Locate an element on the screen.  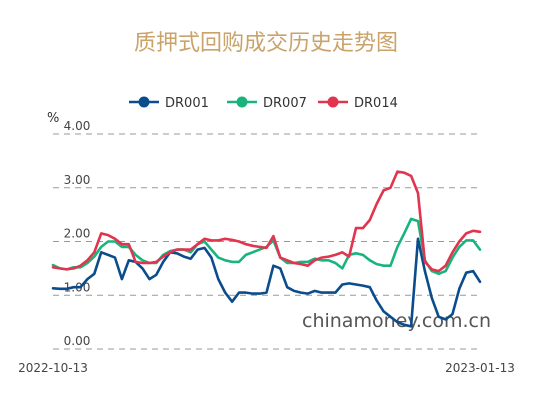
legend-label-dr014: DR014 is located at coordinates (376, 103).